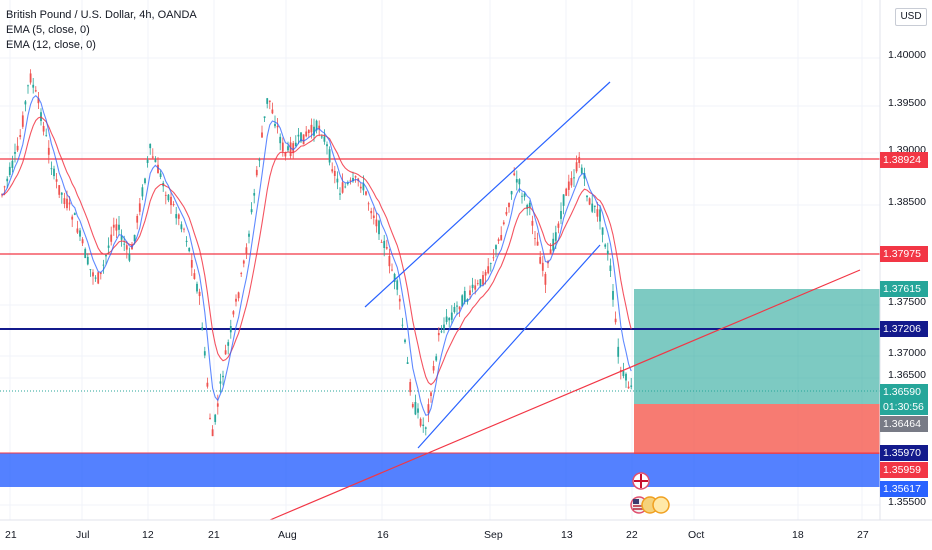 This screenshot has width=932, height=550. What do you see at coordinates (487, 194) in the screenshot?
I see `channel-upper-trendline` at bounding box center [487, 194].